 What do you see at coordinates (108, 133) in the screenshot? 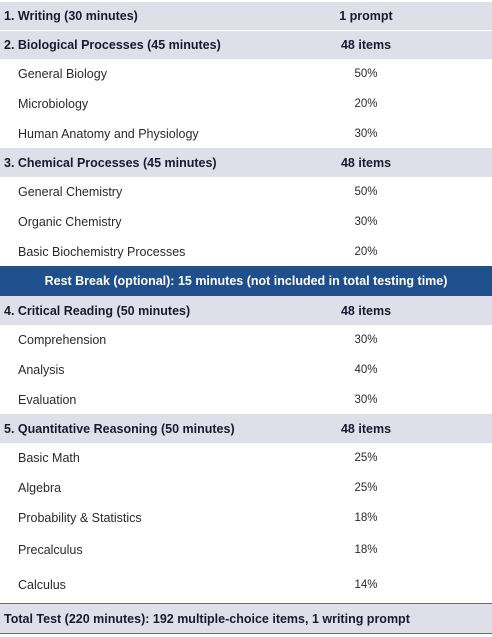
I see `subtopic-label: Human Anatomy and Physiology` at bounding box center [108, 133].